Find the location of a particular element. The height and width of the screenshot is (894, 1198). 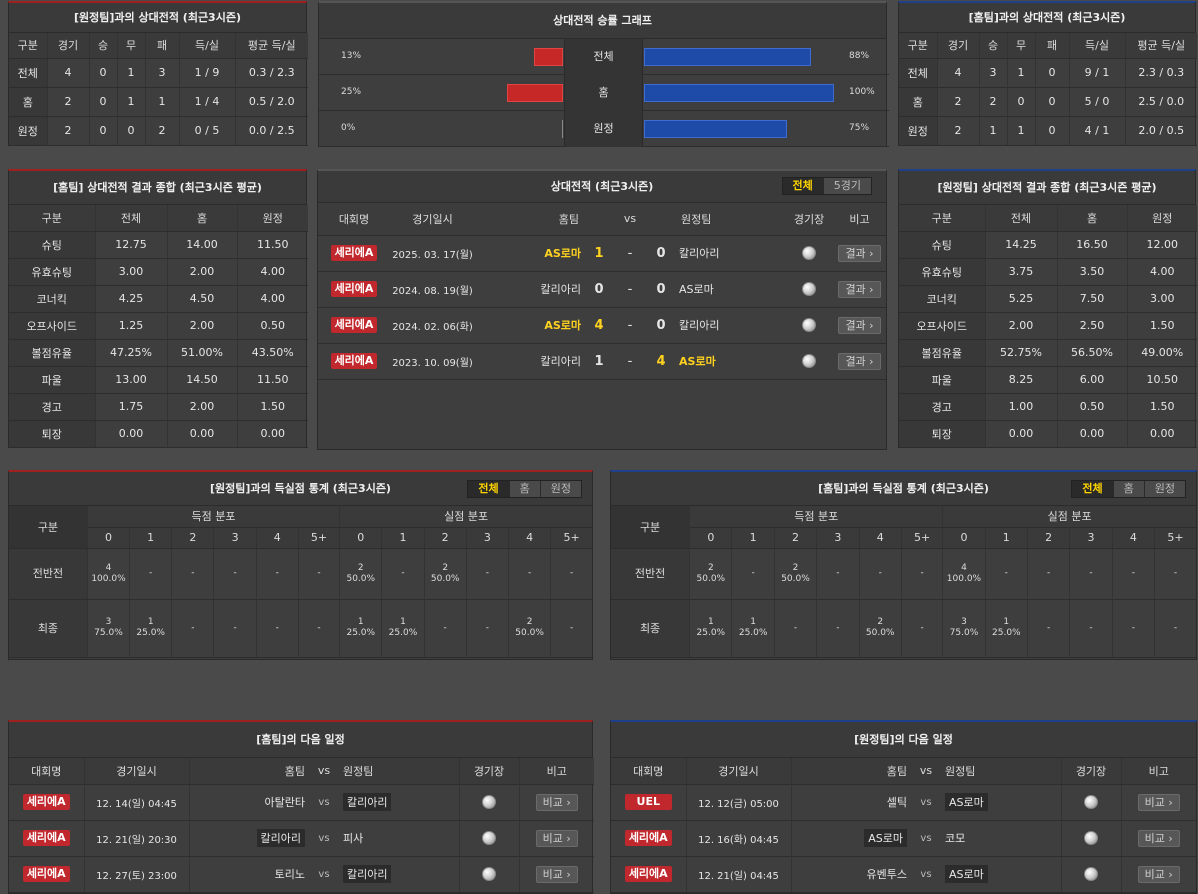

away-summary-header-cell: 구분 is located at coordinates (942, 218).